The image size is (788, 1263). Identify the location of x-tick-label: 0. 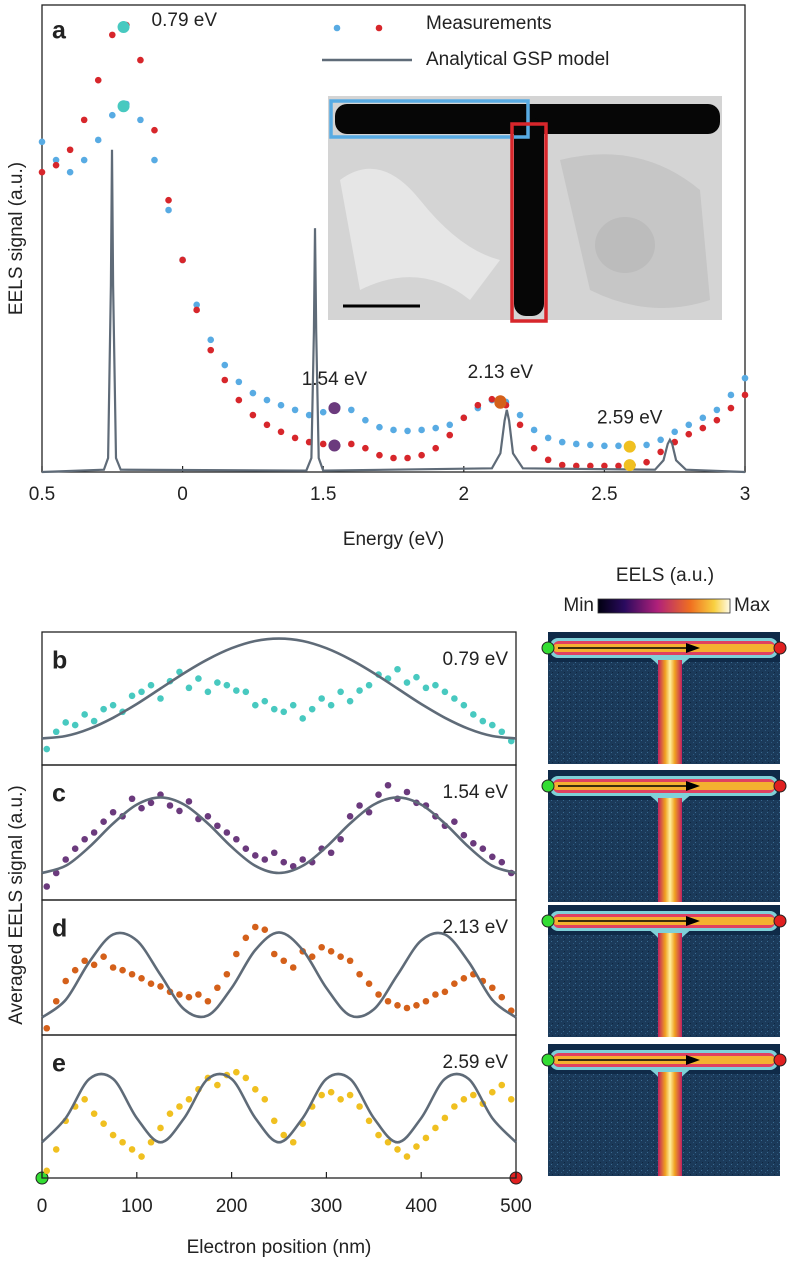
(182, 494).